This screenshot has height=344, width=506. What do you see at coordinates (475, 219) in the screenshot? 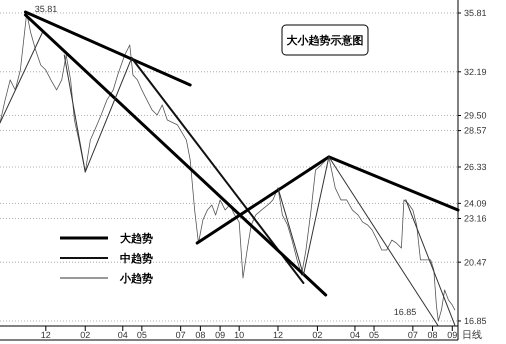
I see `y-tick-label: 23.16` at bounding box center [475, 219].